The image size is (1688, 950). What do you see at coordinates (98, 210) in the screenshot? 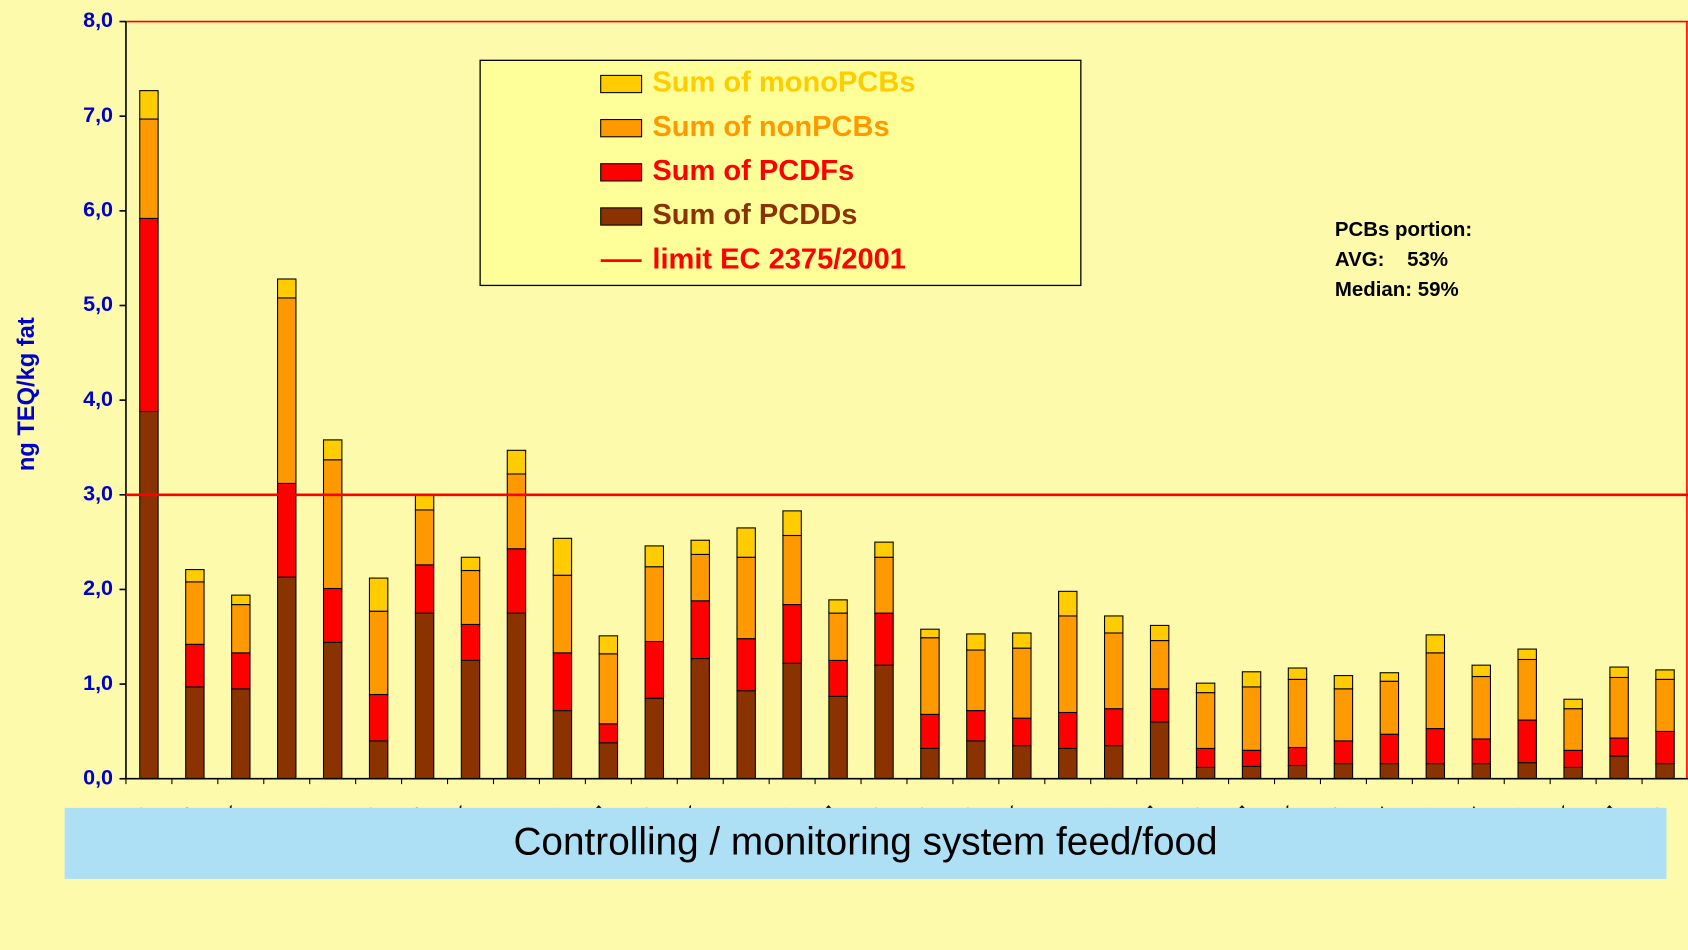
I see `y-tick-label: 6,0` at bounding box center [98, 210].